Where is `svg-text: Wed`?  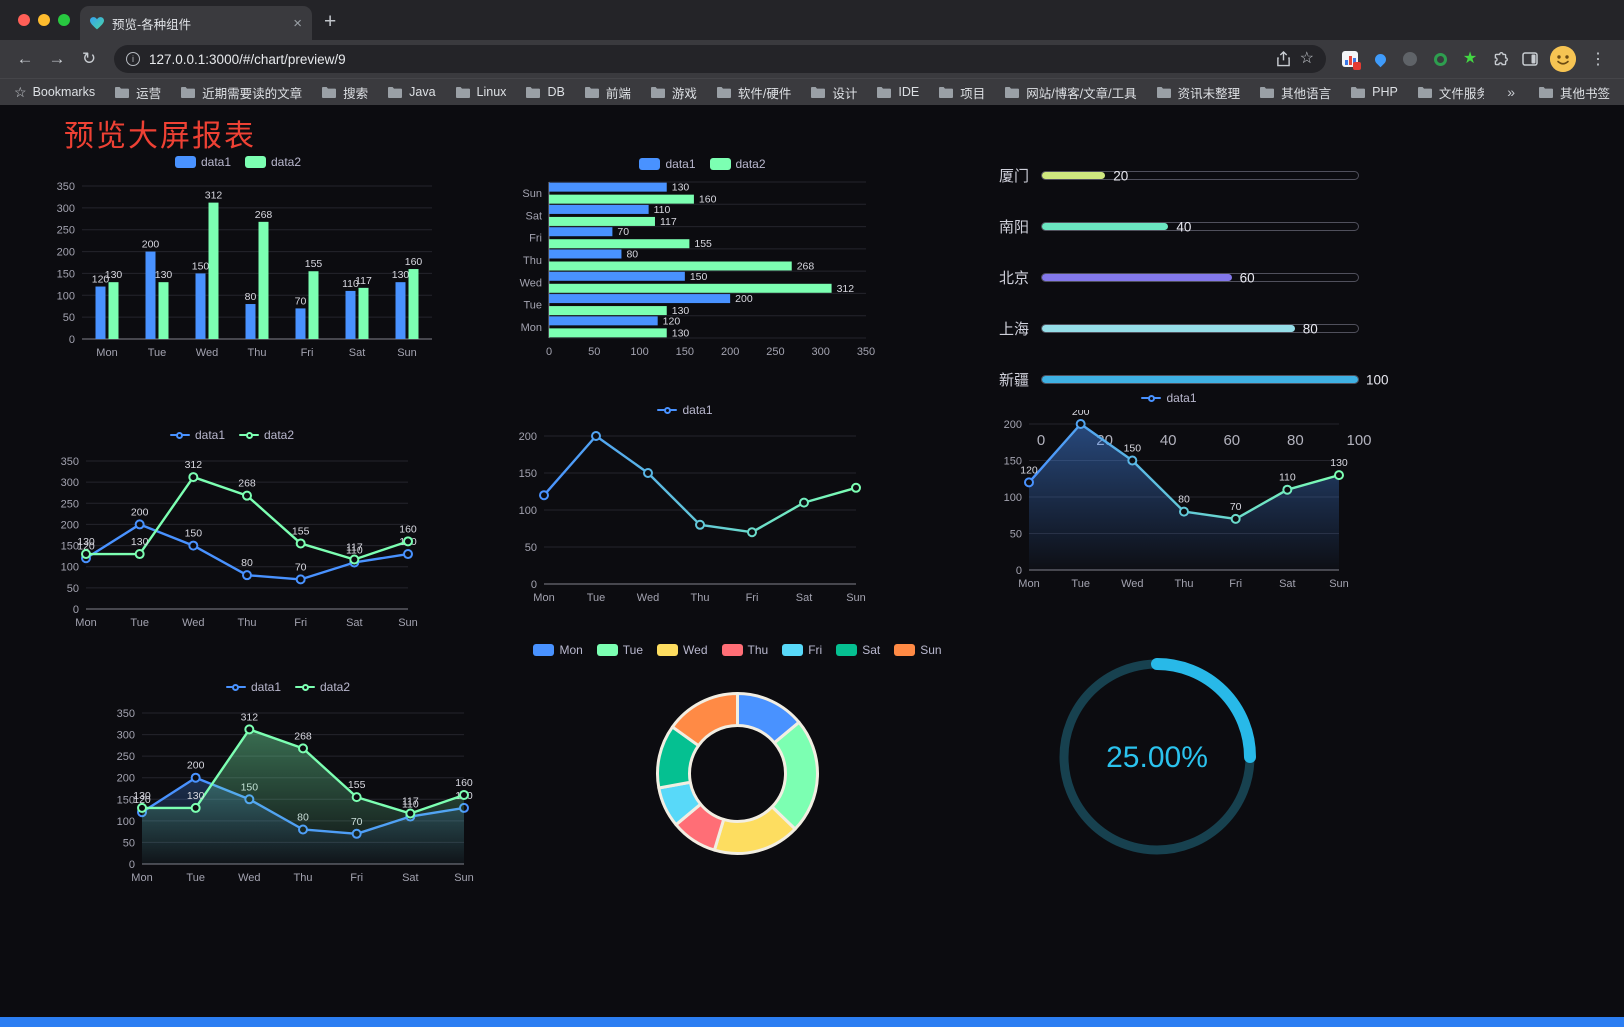 svg-text: Wed is located at coordinates (193, 623).